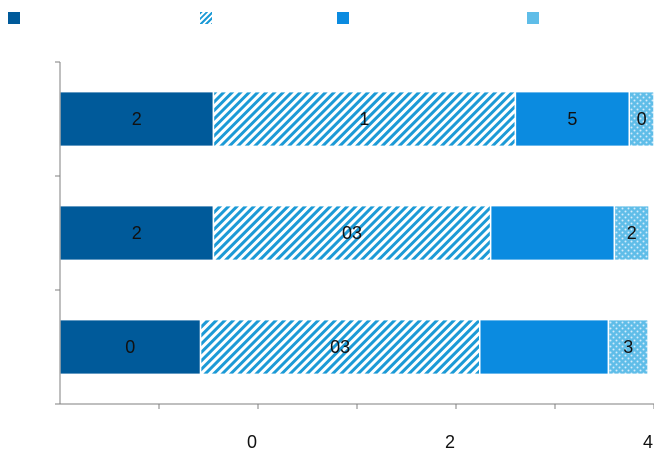  I want to click on data-label-row-1-series-3: 5, so click(572, 119).